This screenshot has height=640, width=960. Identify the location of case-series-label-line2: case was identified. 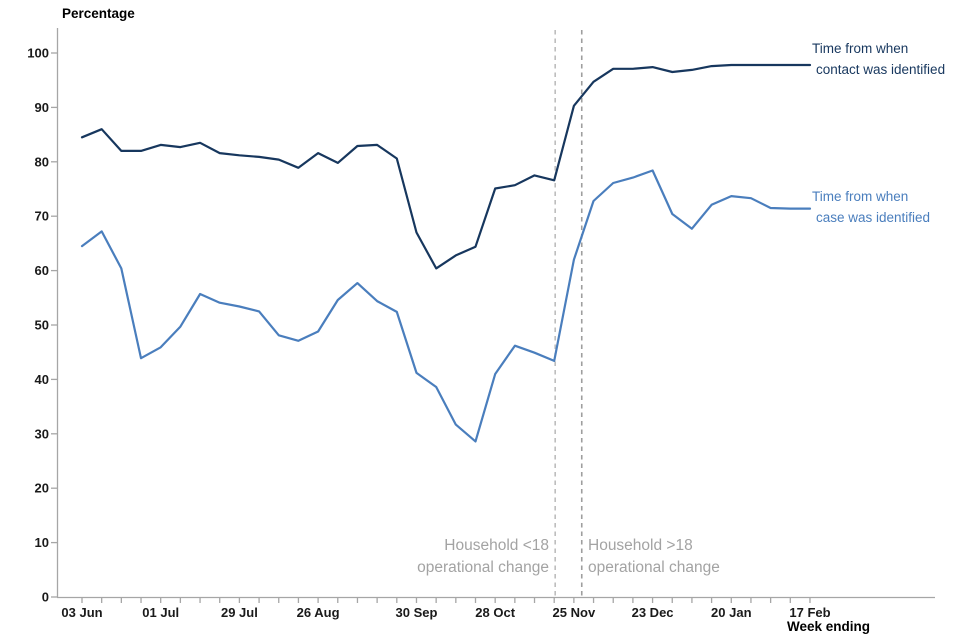
(873, 217).